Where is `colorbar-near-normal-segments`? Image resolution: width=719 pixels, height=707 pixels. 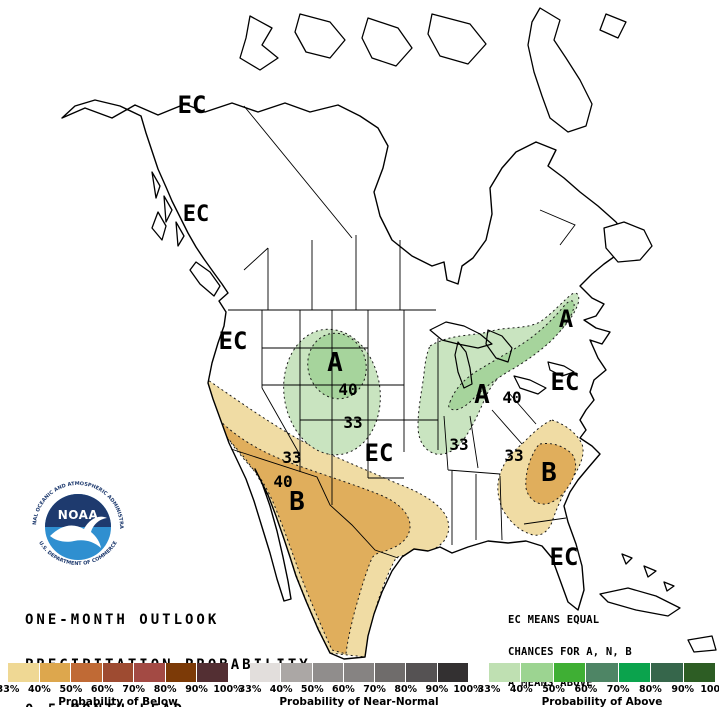 colorbar-near-normal-segments is located at coordinates (359, 672).